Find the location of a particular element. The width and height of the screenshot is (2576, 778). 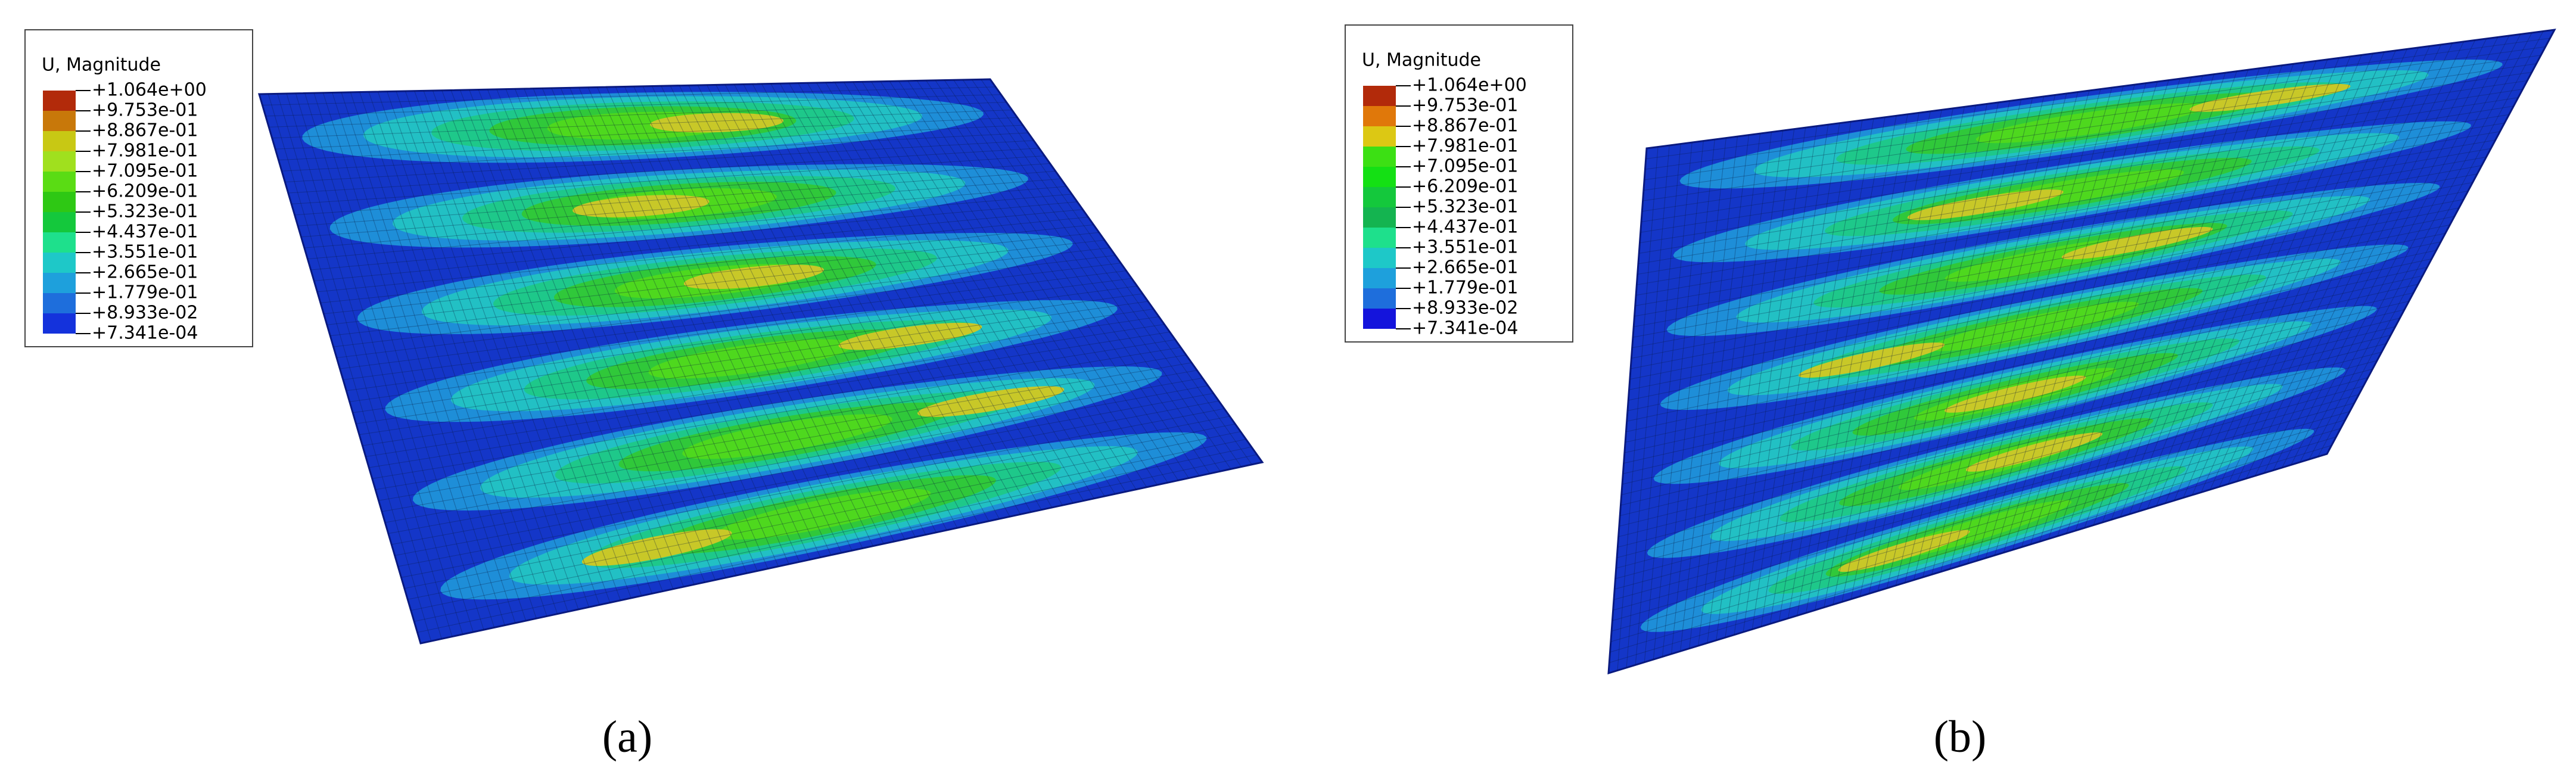

legend-label: +1.779e-01 is located at coordinates (145, 292).